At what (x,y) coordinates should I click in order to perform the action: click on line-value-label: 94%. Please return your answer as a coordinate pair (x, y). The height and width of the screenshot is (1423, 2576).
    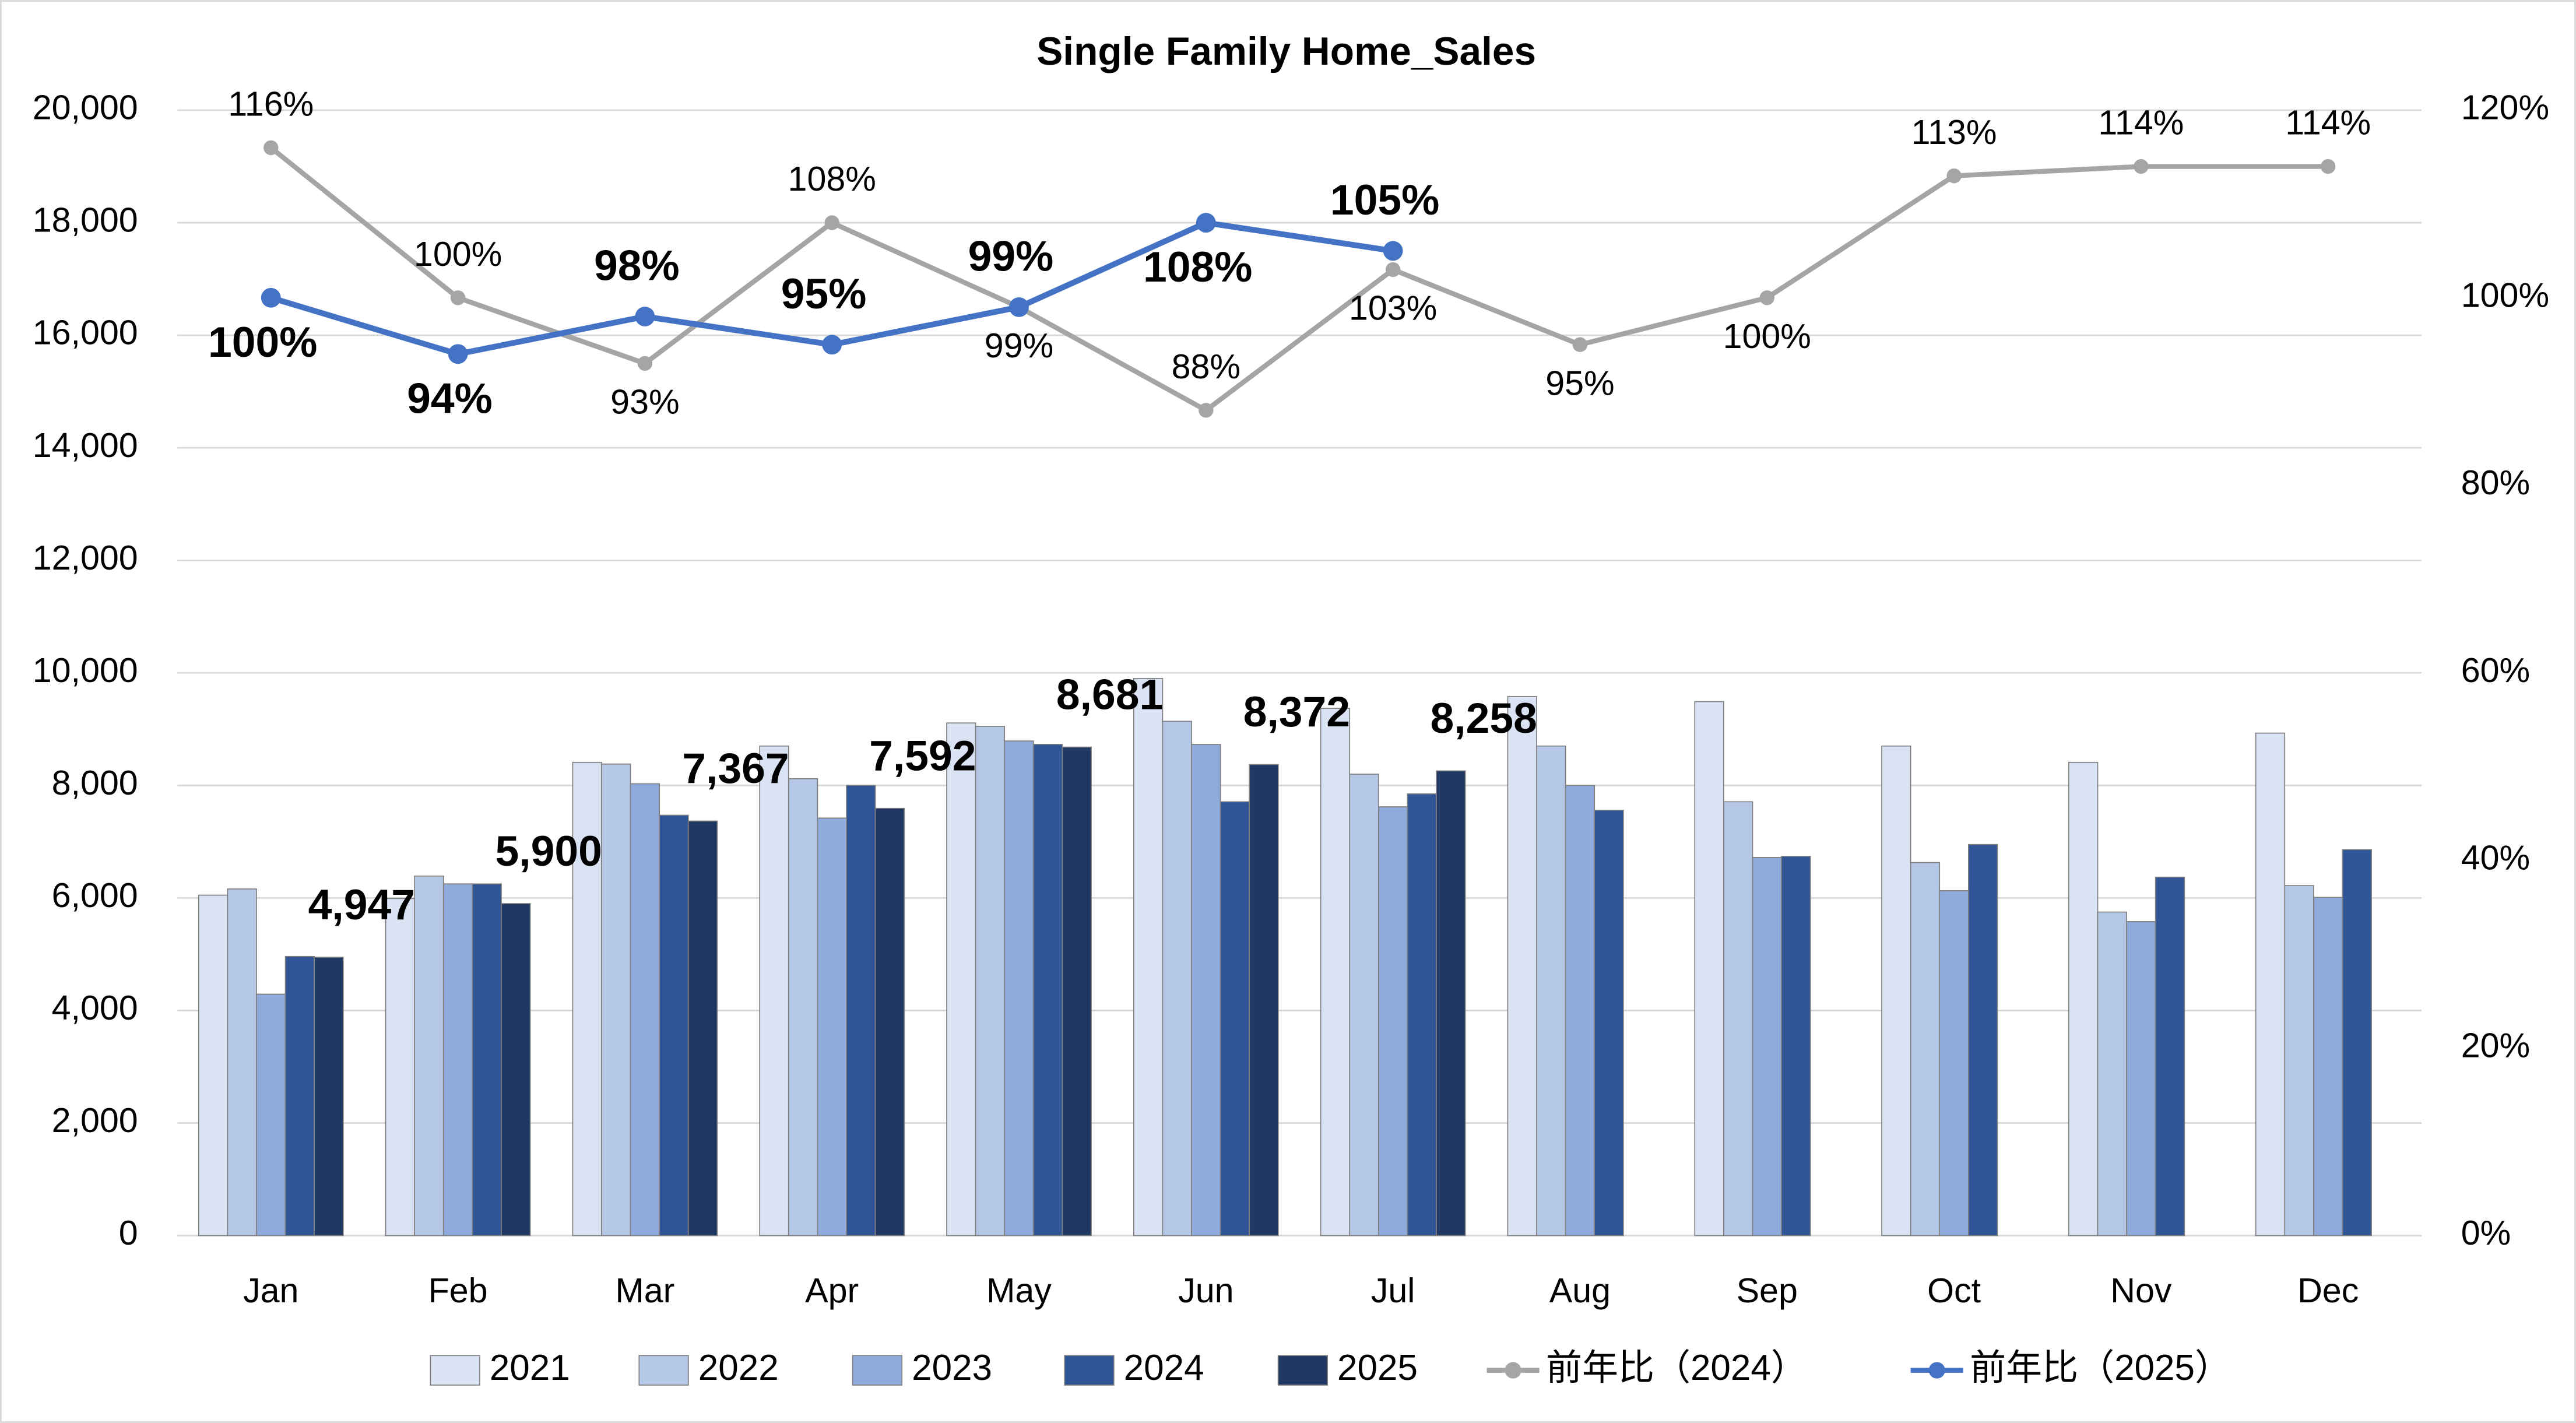
    Looking at the image, I should click on (450, 398).